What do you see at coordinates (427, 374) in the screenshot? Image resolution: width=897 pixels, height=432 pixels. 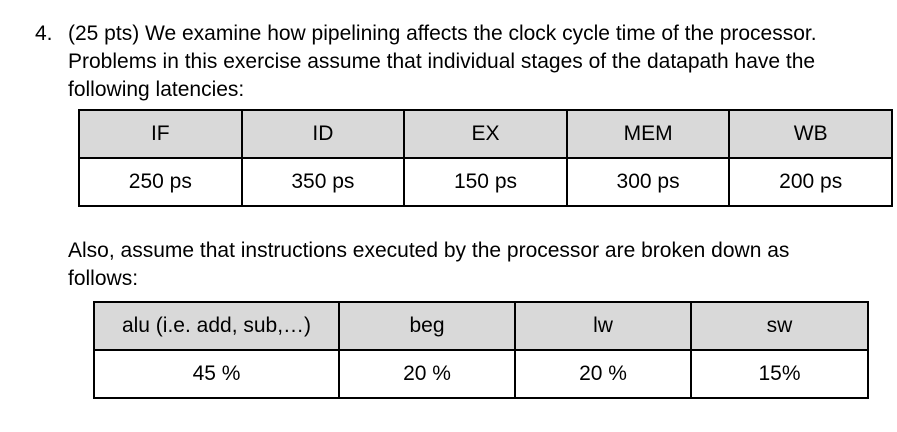 I see `mix-value-beg: 20 %` at bounding box center [427, 374].